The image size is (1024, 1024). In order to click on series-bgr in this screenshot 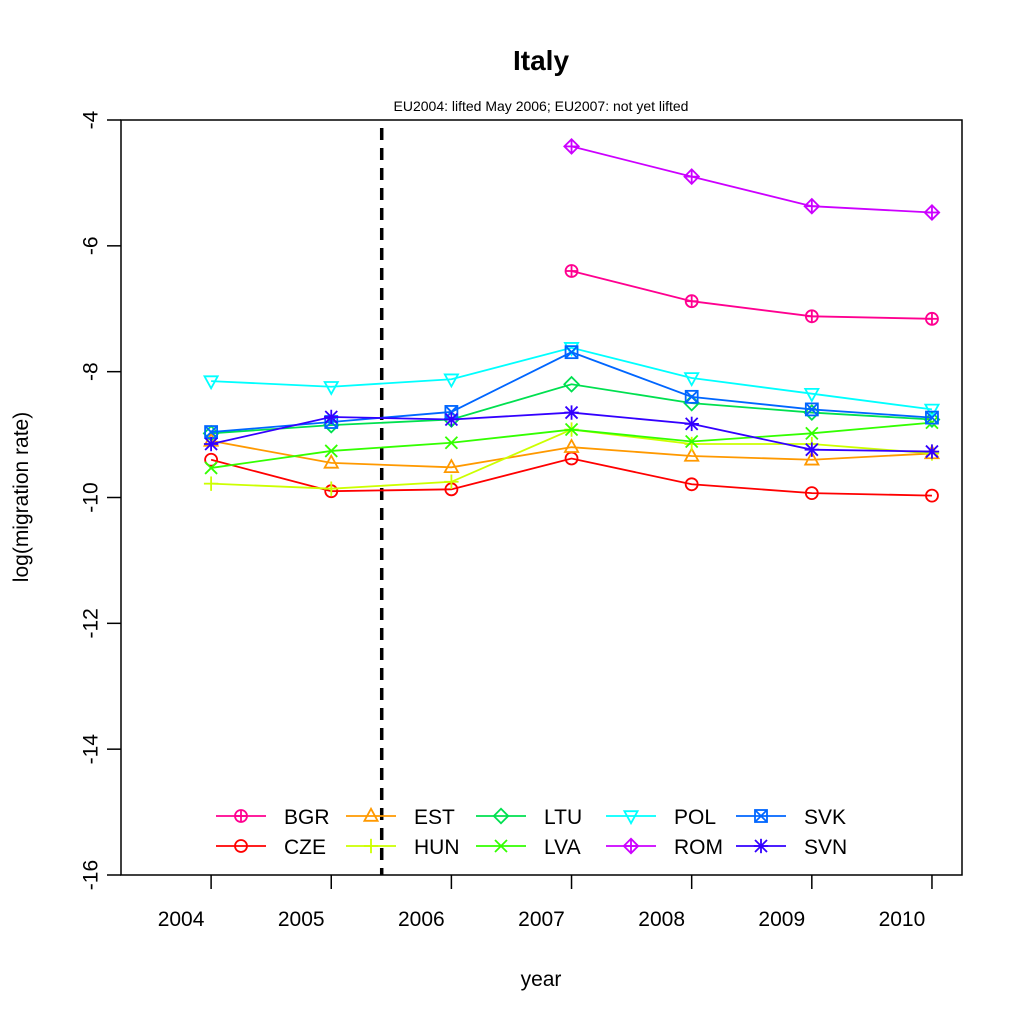, I will do `click(751, 295)`.